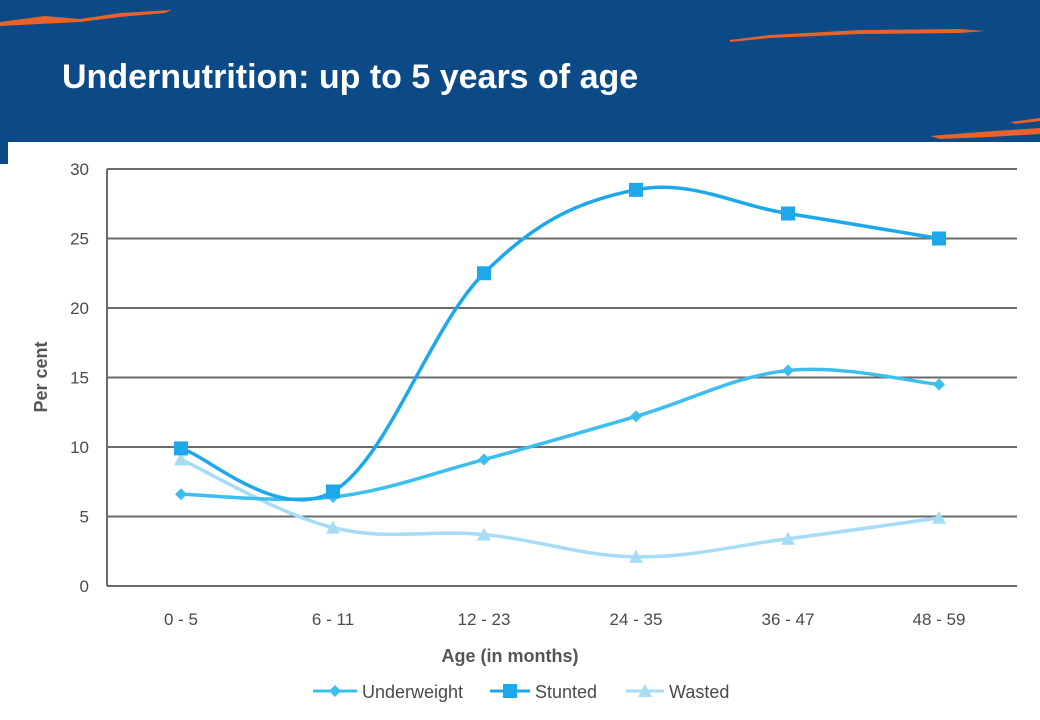 This screenshot has height=720, width=1040. What do you see at coordinates (79, 378) in the screenshot?
I see `y-tick-label: 15` at bounding box center [79, 378].